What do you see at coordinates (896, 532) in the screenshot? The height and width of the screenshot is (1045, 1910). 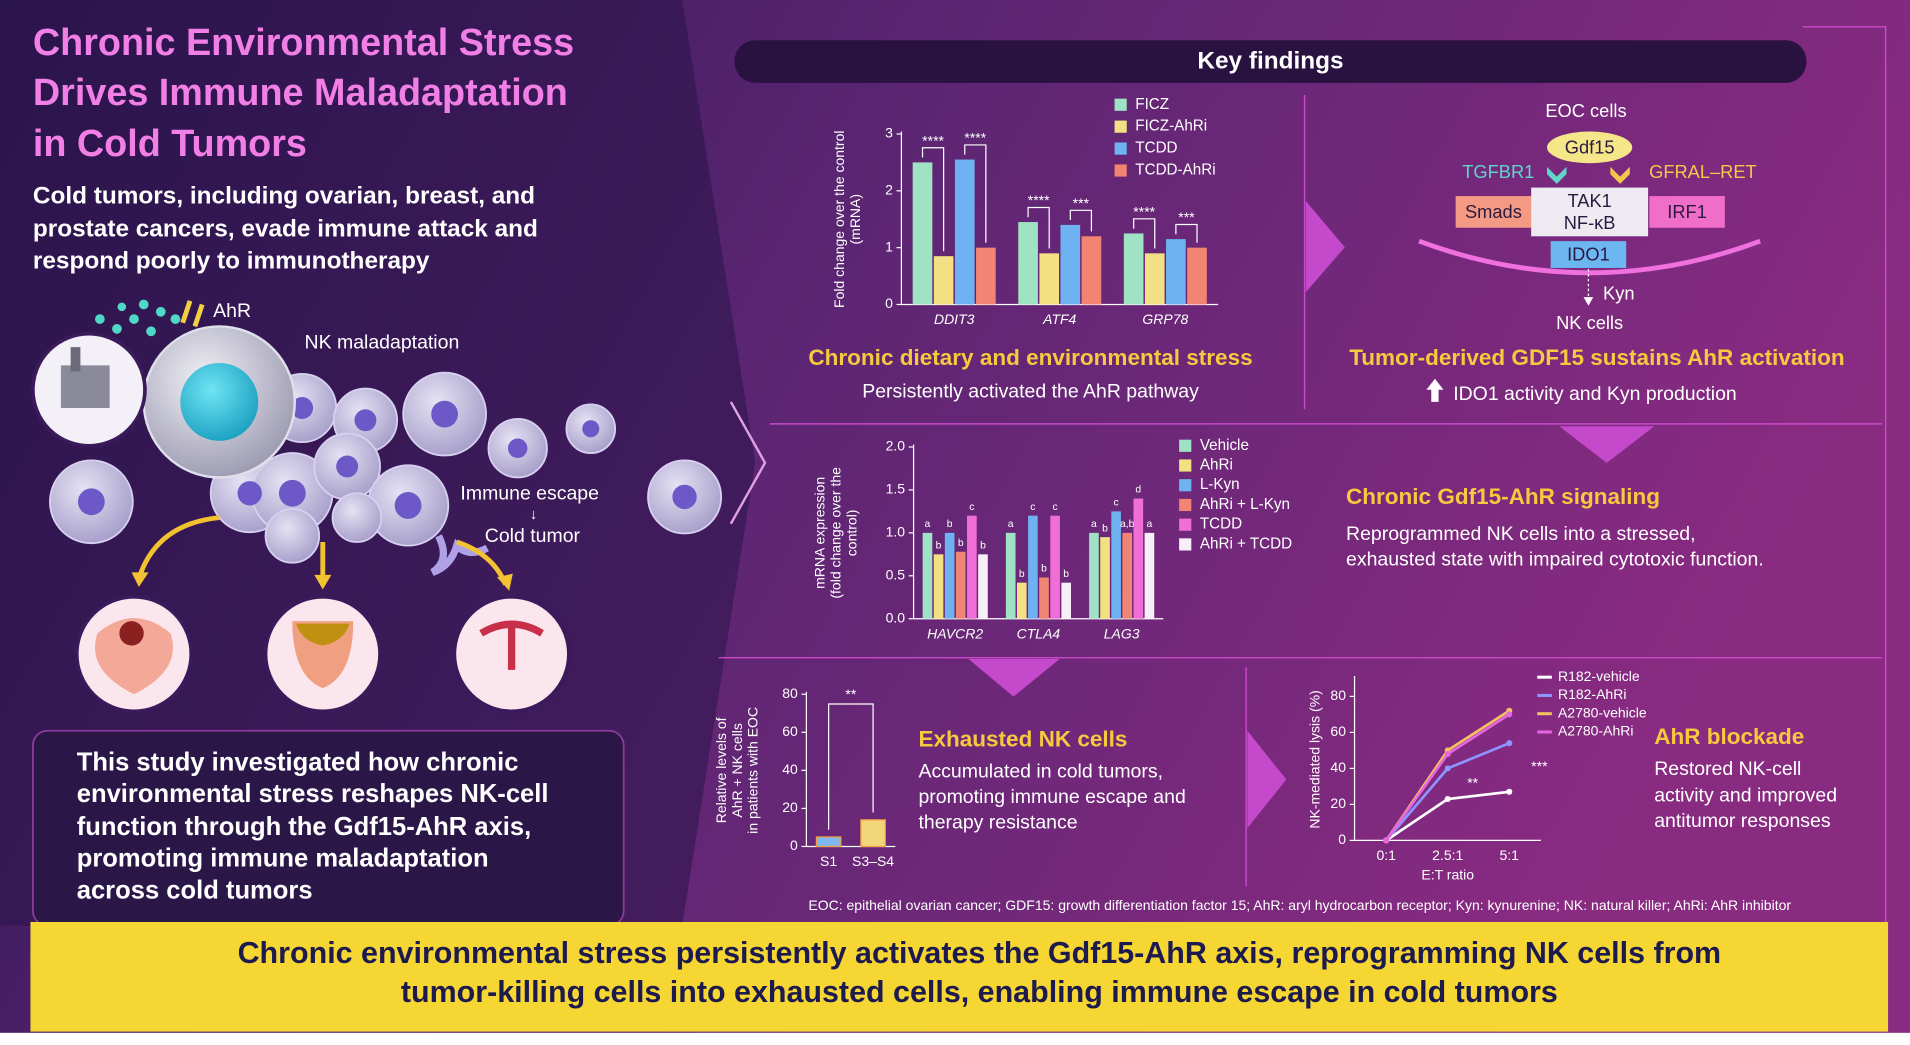 I see `y-tick-label: 1.0` at bounding box center [896, 532].